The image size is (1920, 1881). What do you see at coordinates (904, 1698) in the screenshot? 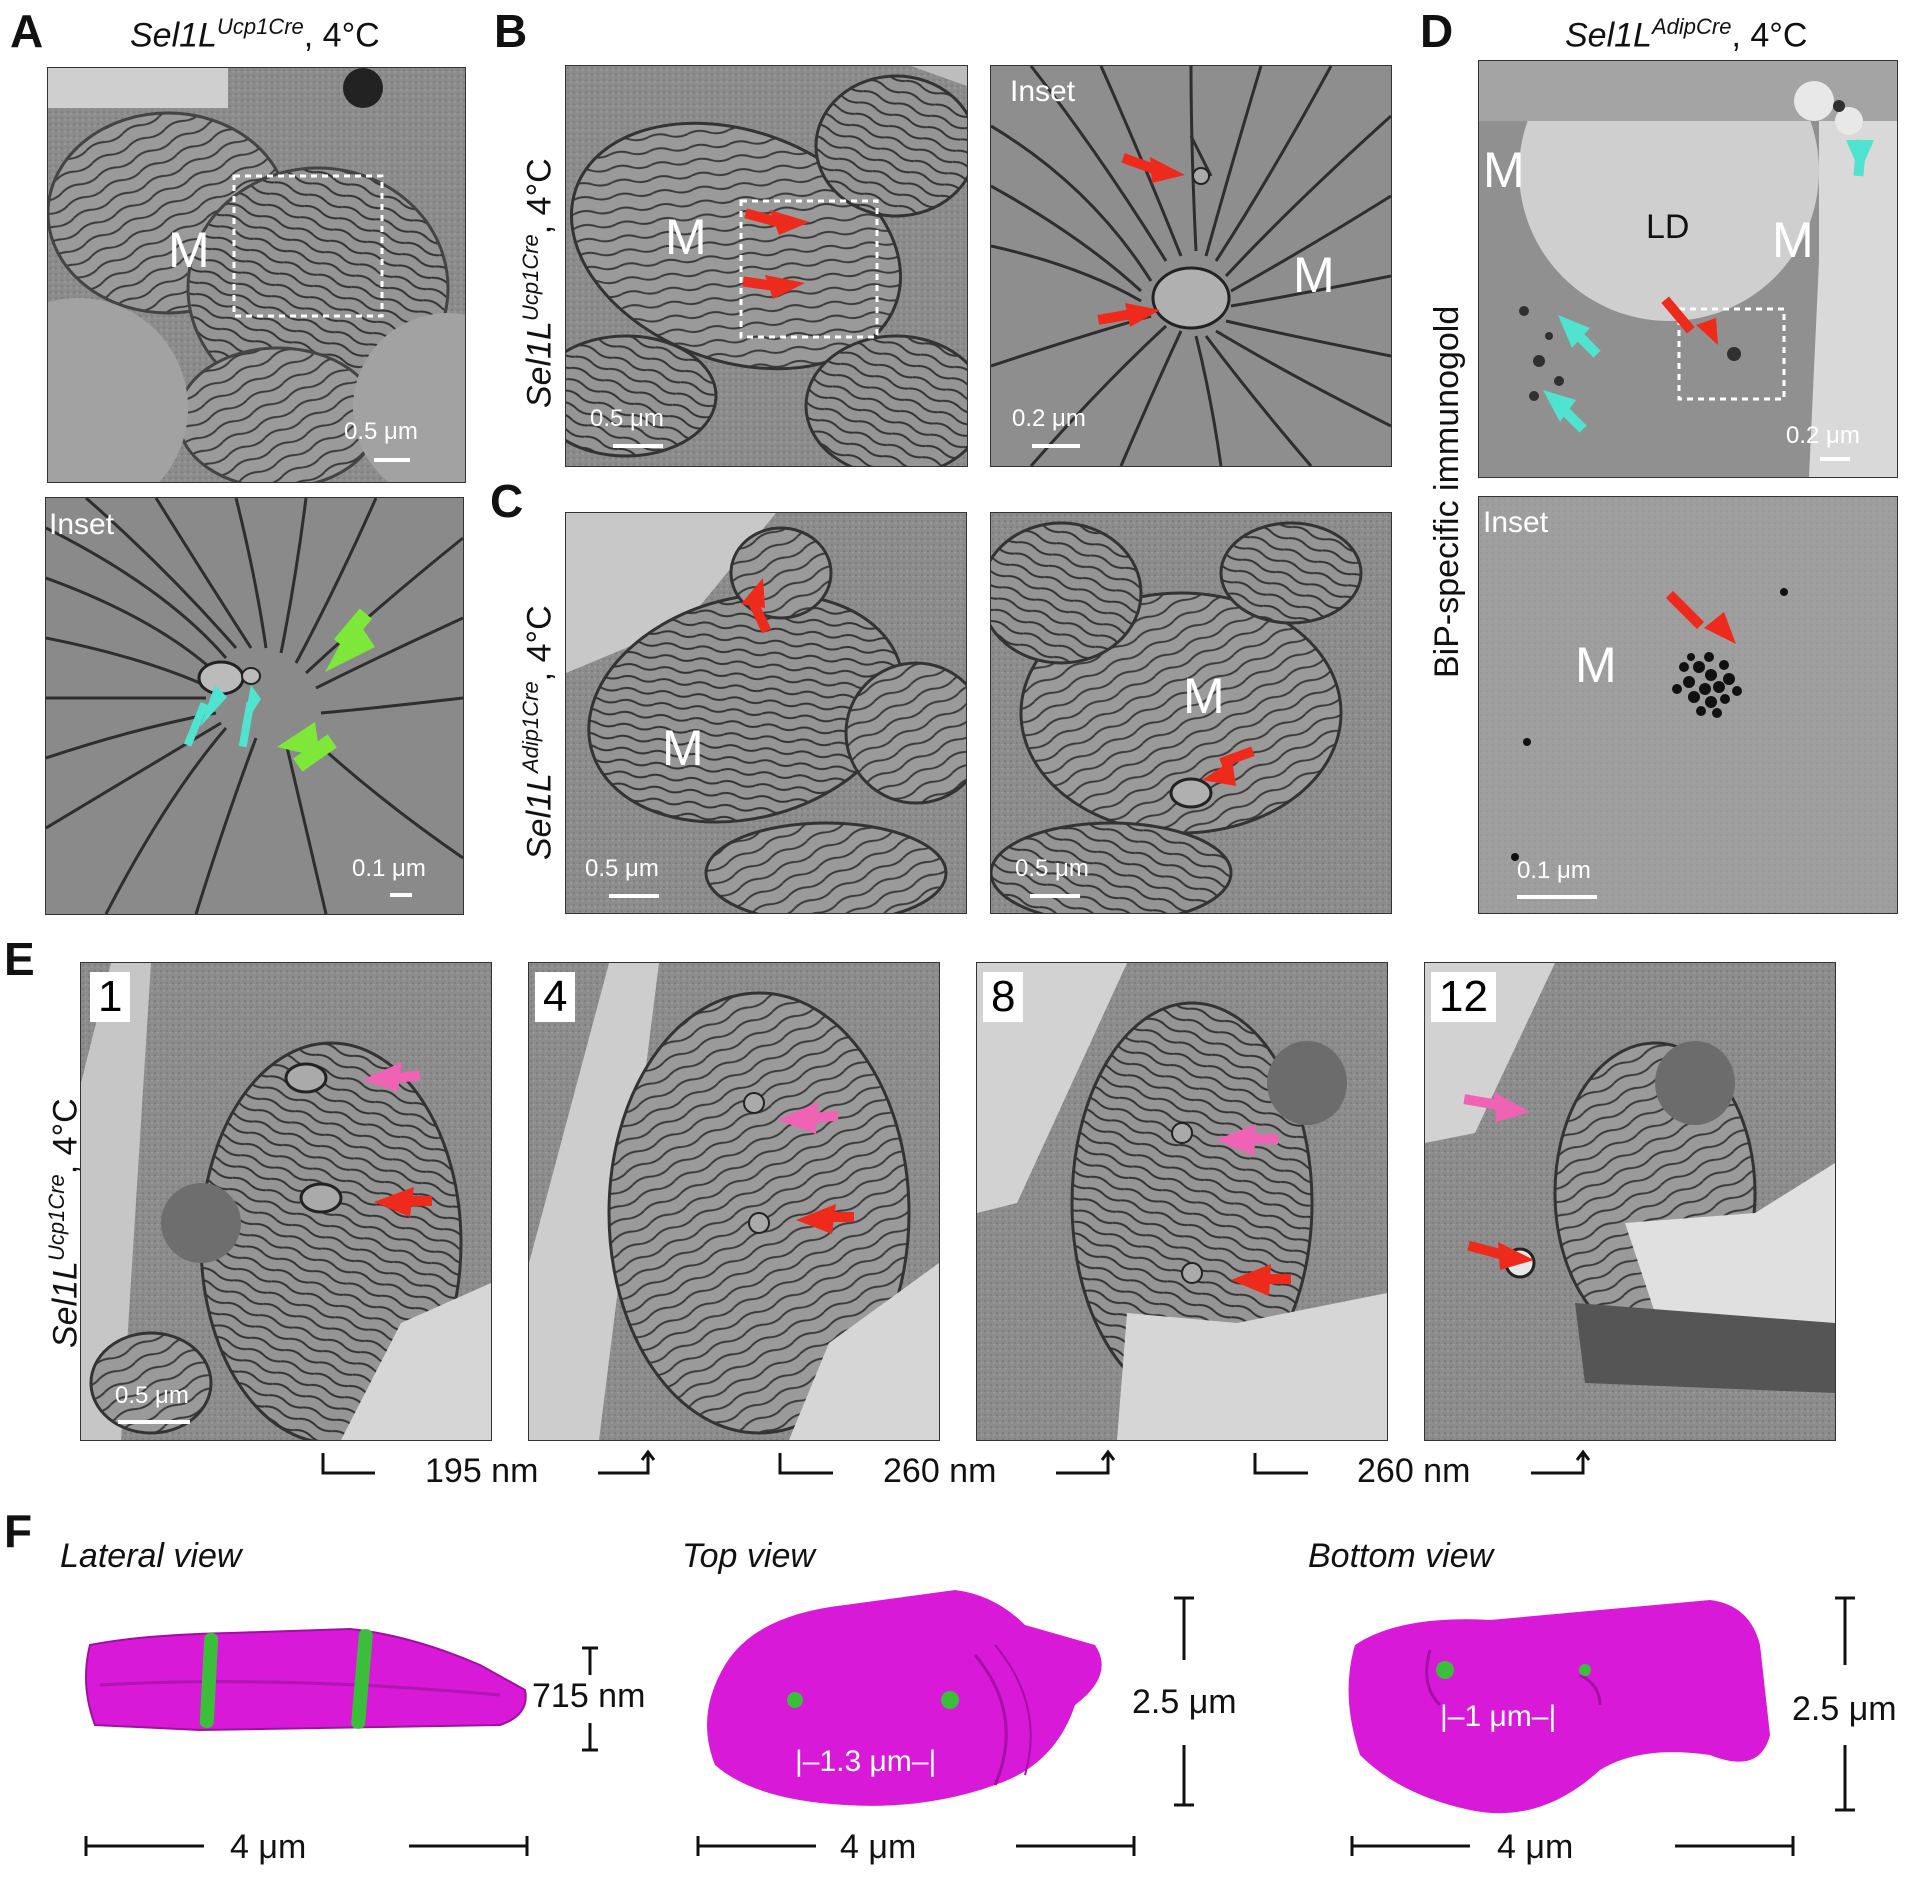
I see `top-view-model` at bounding box center [904, 1698].